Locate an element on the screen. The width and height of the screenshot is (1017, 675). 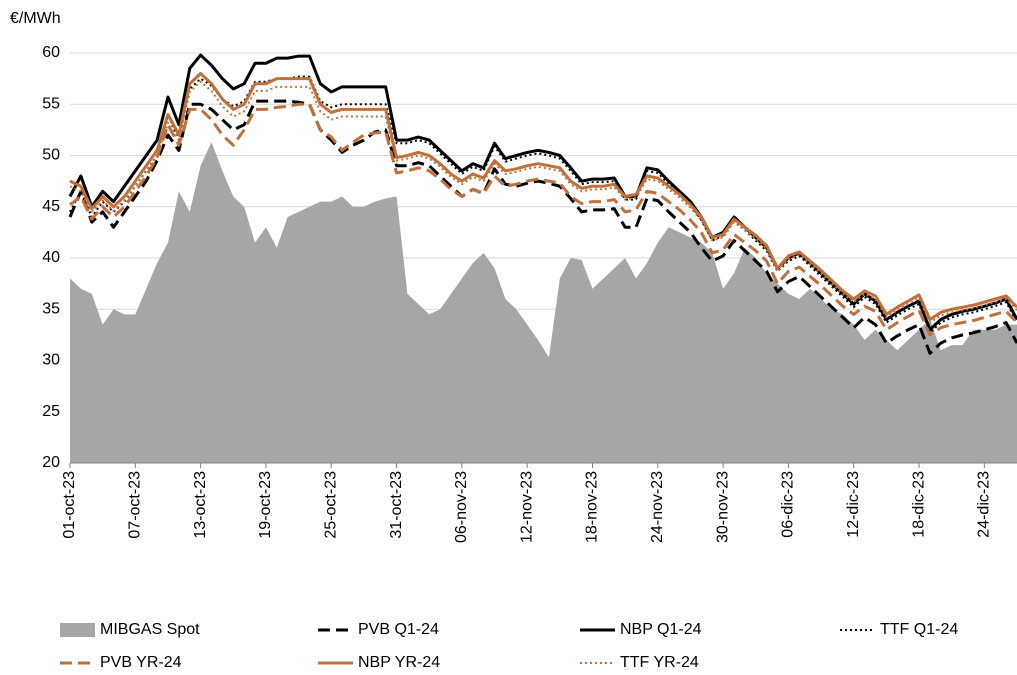
y-axis-label: €/MWh is located at coordinates (35, 18).